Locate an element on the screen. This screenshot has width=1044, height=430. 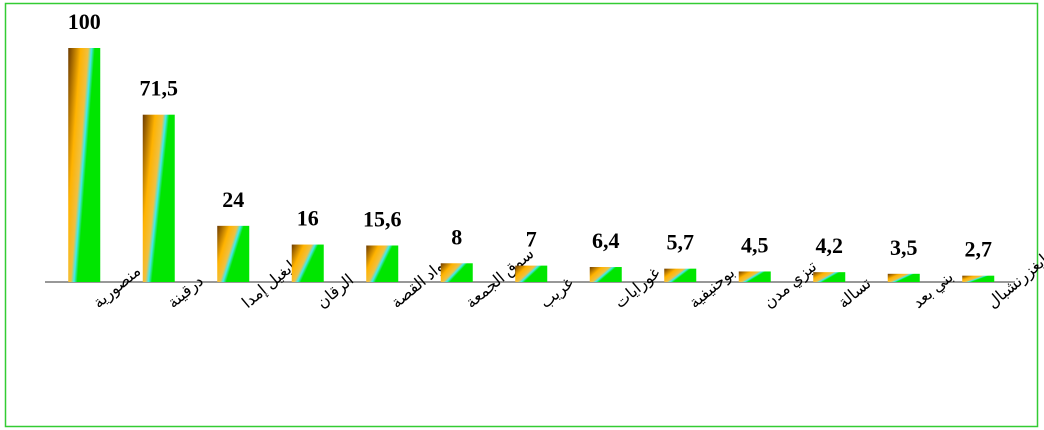
value-label: 16 is located at coordinates (308, 218).